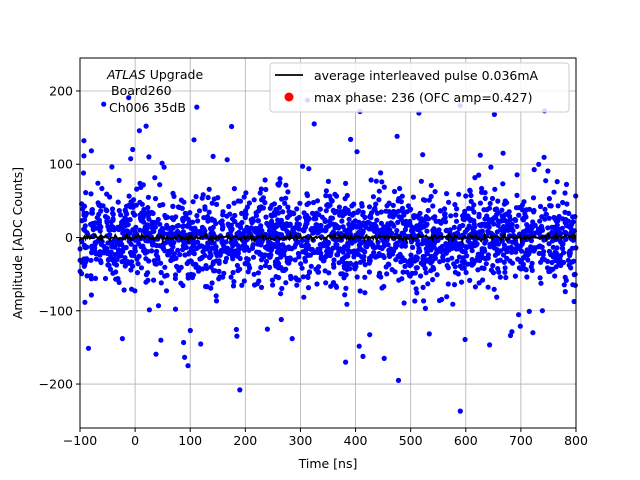 The image size is (640, 480). What do you see at coordinates (59, 237) in the screenshot?
I see `y-axis-ticks: −200 −100 0 100 200` at bounding box center [59, 237].